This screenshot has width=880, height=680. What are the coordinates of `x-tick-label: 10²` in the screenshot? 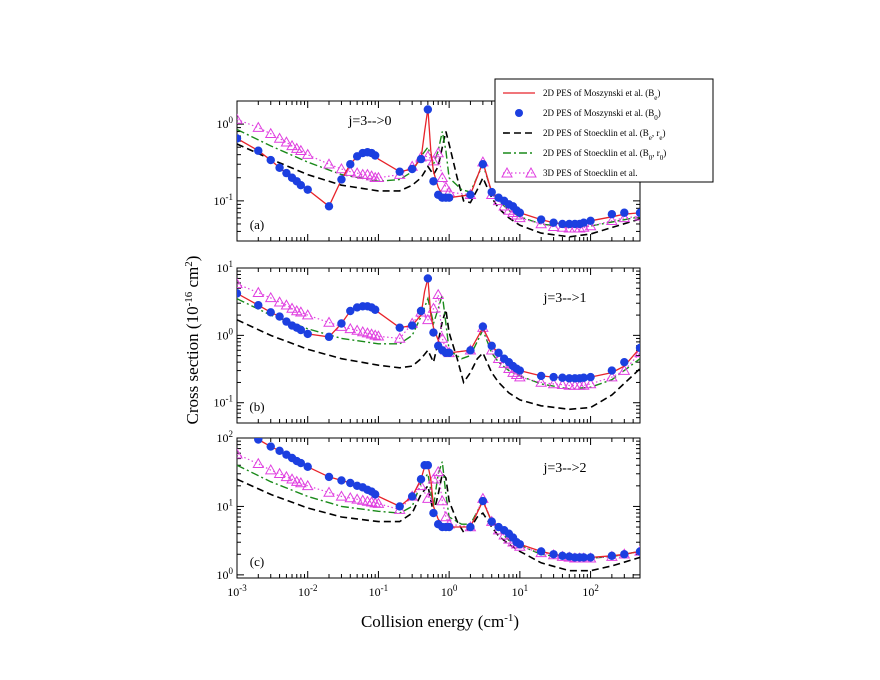 It's located at (590, 591).